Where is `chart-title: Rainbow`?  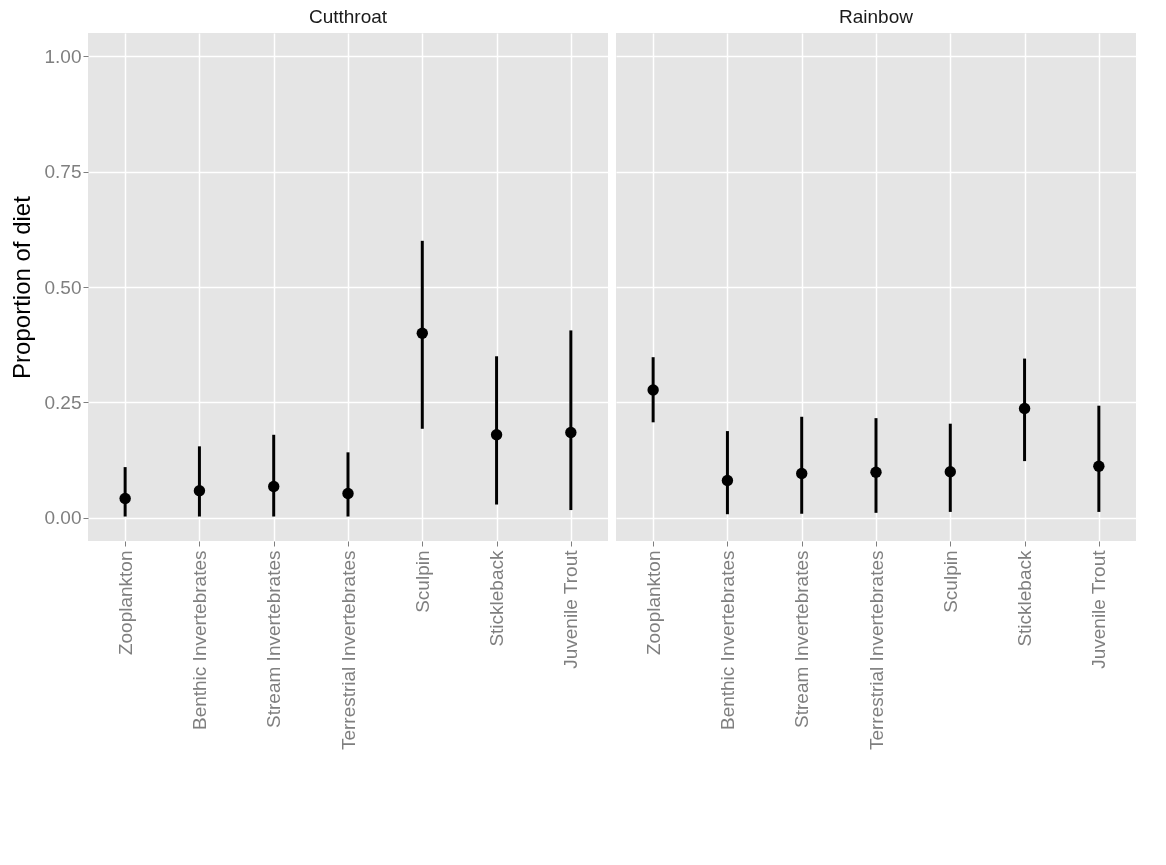 chart-title: Rainbow is located at coordinates (876, 16).